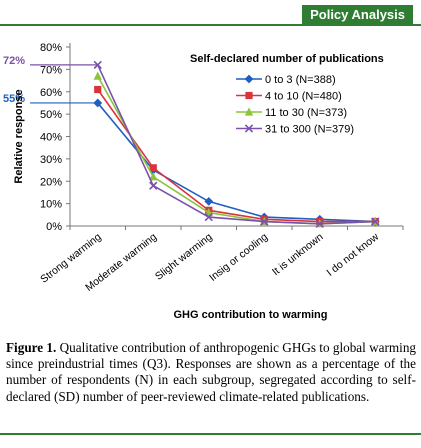 The image size is (421, 448). I want to click on legend-item: 4 to 10 (N=480), so click(289, 97).